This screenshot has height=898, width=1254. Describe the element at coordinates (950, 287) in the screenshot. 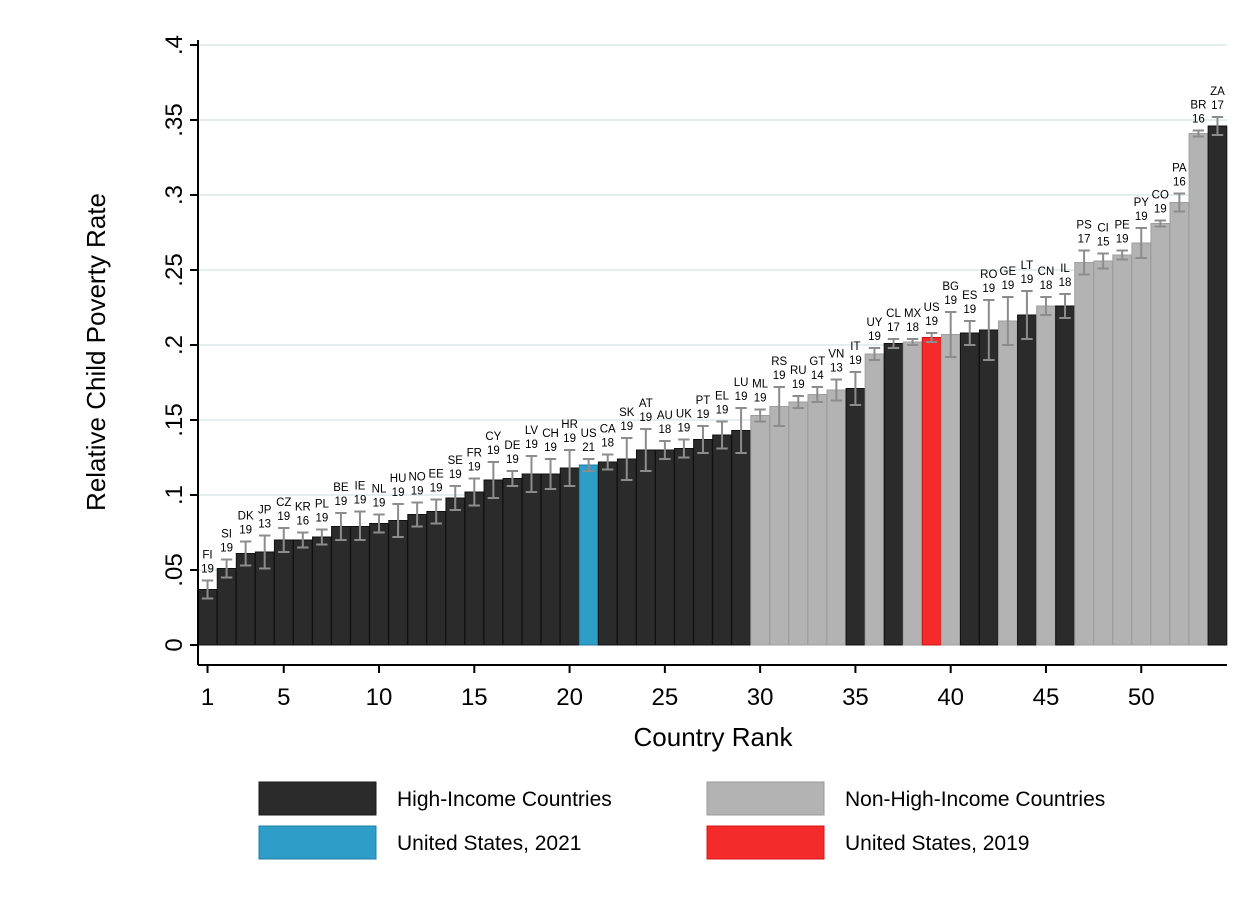

I see `bar-label-country: BG` at that location.